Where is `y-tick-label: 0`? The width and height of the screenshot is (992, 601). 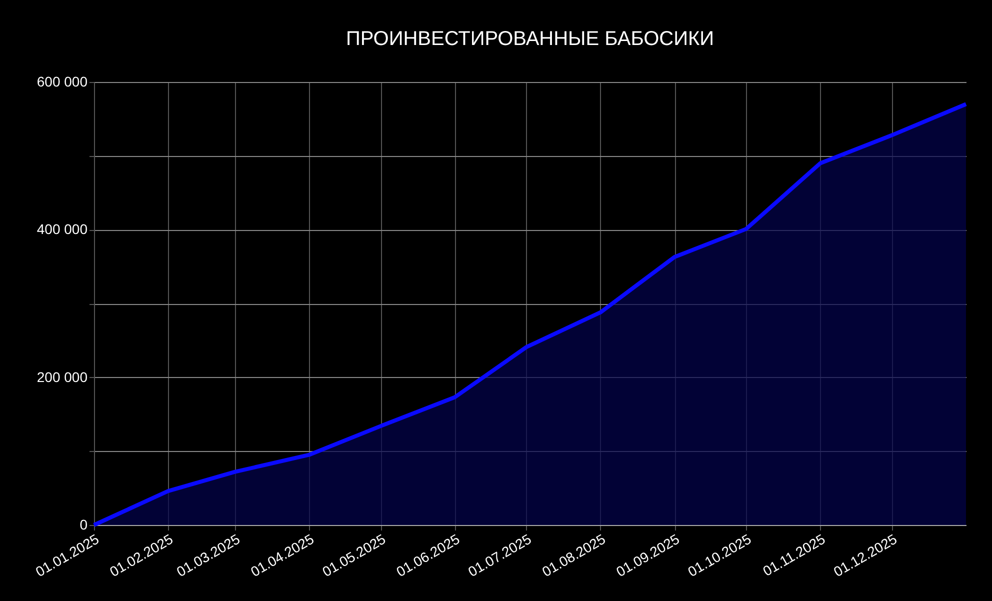
y-tick-label: 0 is located at coordinates (84, 524).